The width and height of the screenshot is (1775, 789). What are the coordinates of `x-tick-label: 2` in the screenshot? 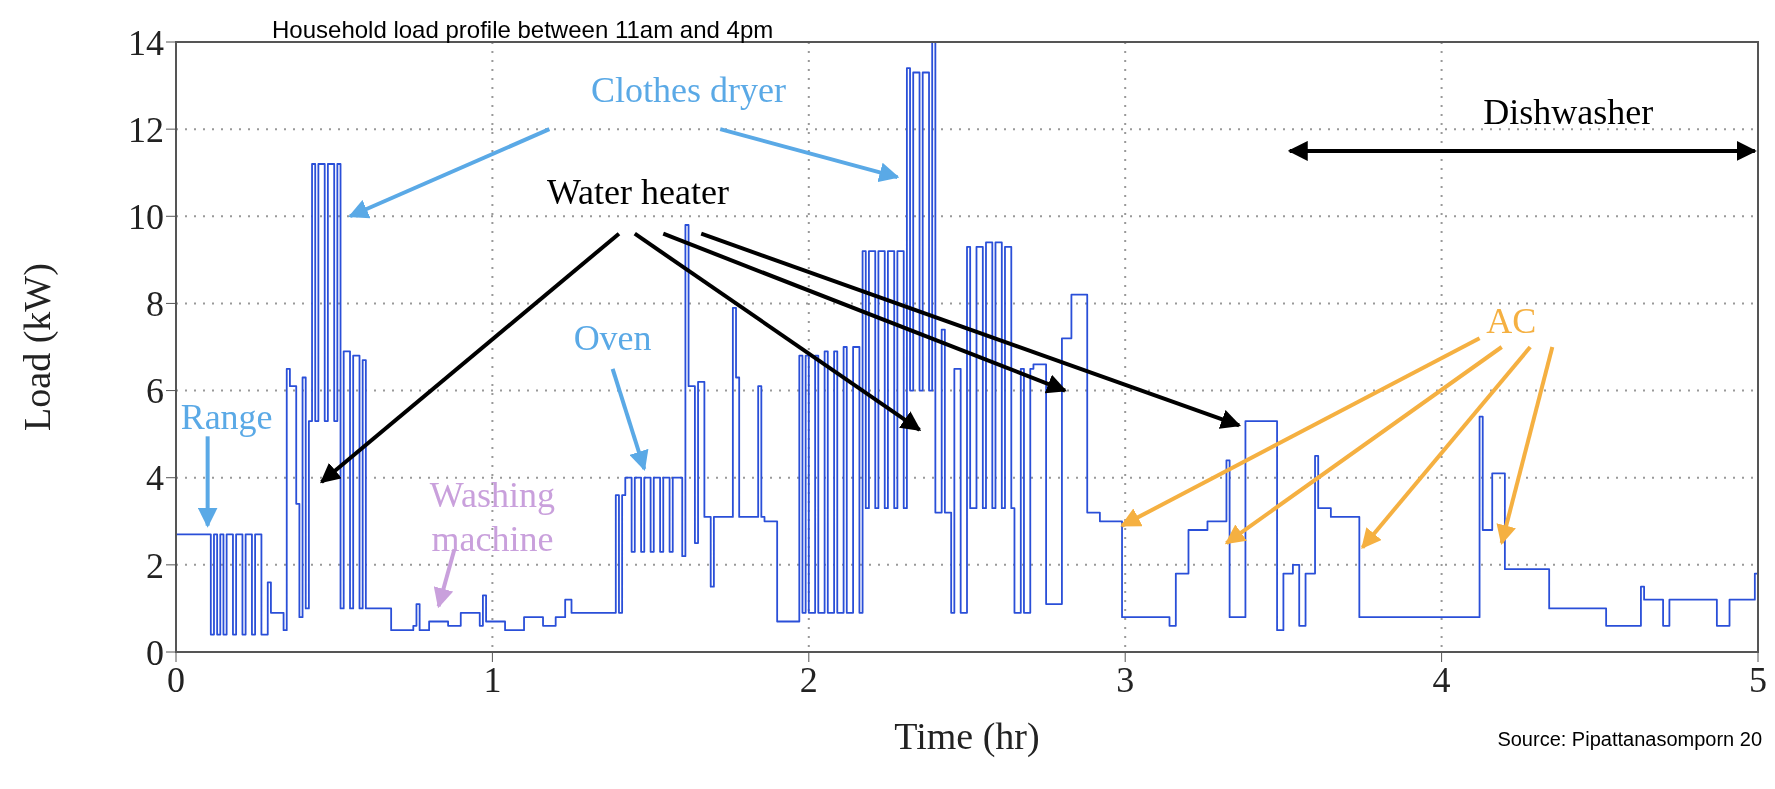 It's located at (808, 679).